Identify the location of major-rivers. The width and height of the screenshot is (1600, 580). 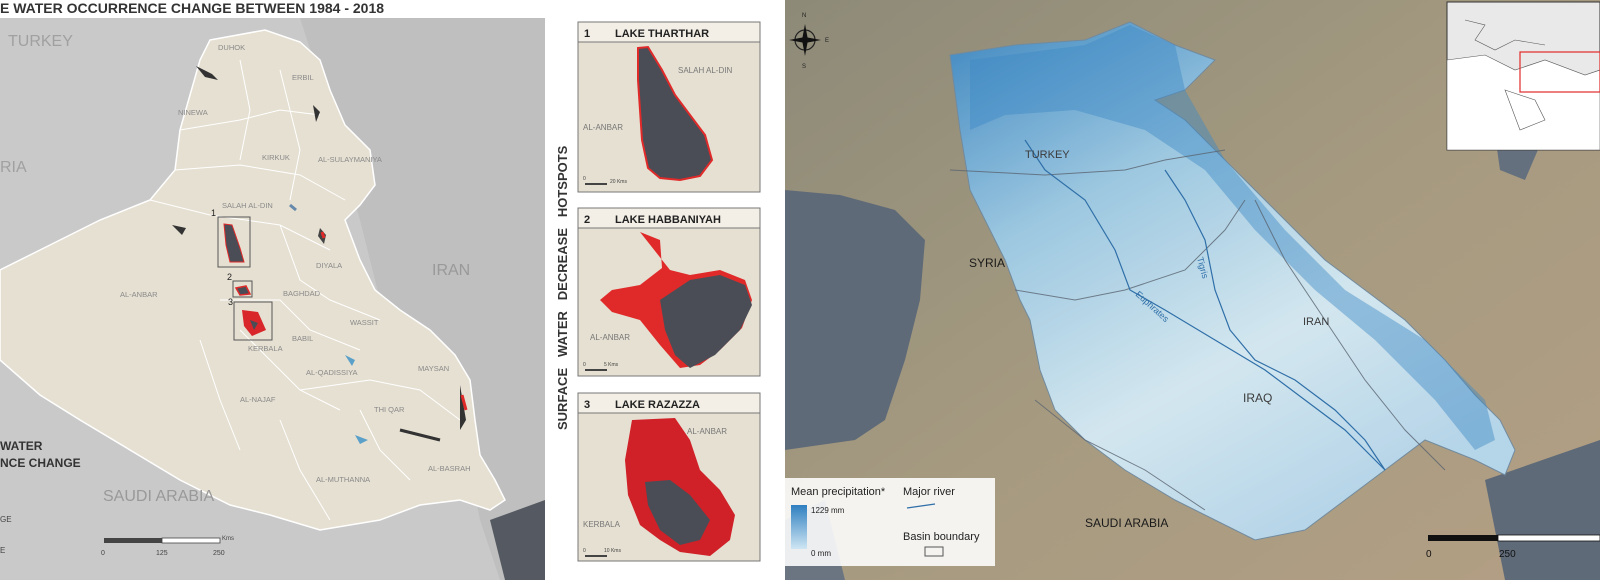
(1205, 305).